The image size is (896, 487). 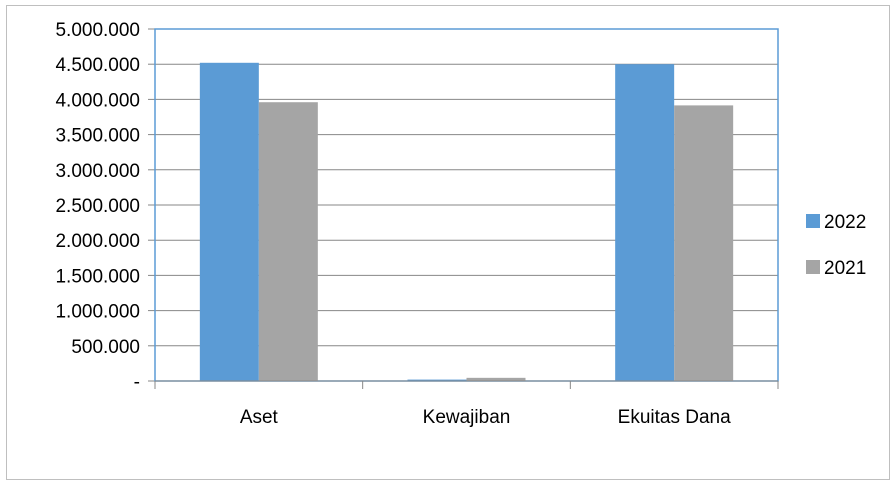 What do you see at coordinates (105, 347) in the screenshot?
I see `y-tick-label: 500.000` at bounding box center [105, 347].